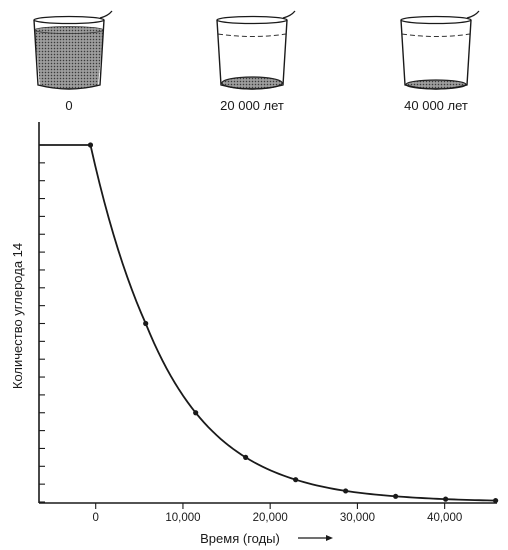 The height and width of the screenshot is (550, 508). What do you see at coordinates (96, 518) in the screenshot?
I see `x-tick-label: 0` at bounding box center [96, 518].